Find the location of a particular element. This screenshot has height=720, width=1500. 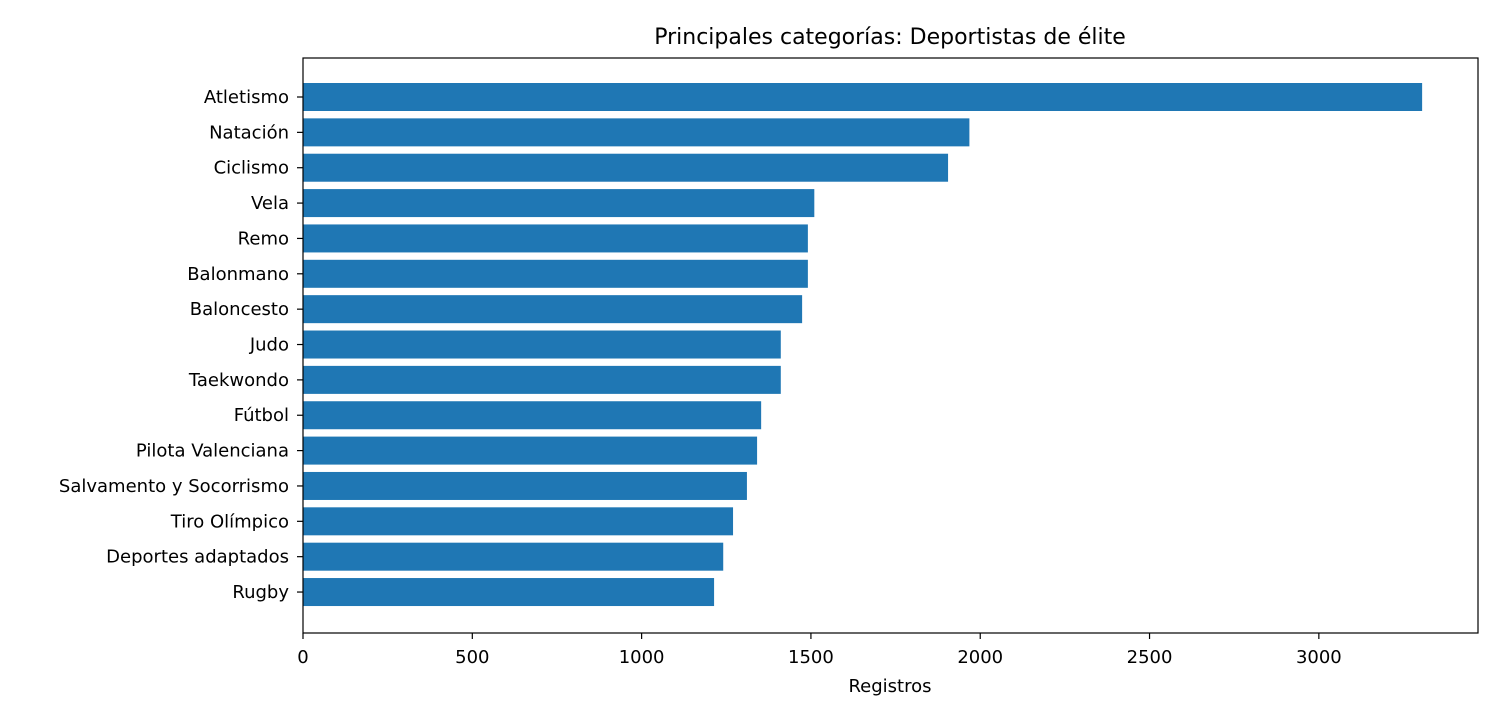

y-tick-label: Rugby is located at coordinates (260, 592).